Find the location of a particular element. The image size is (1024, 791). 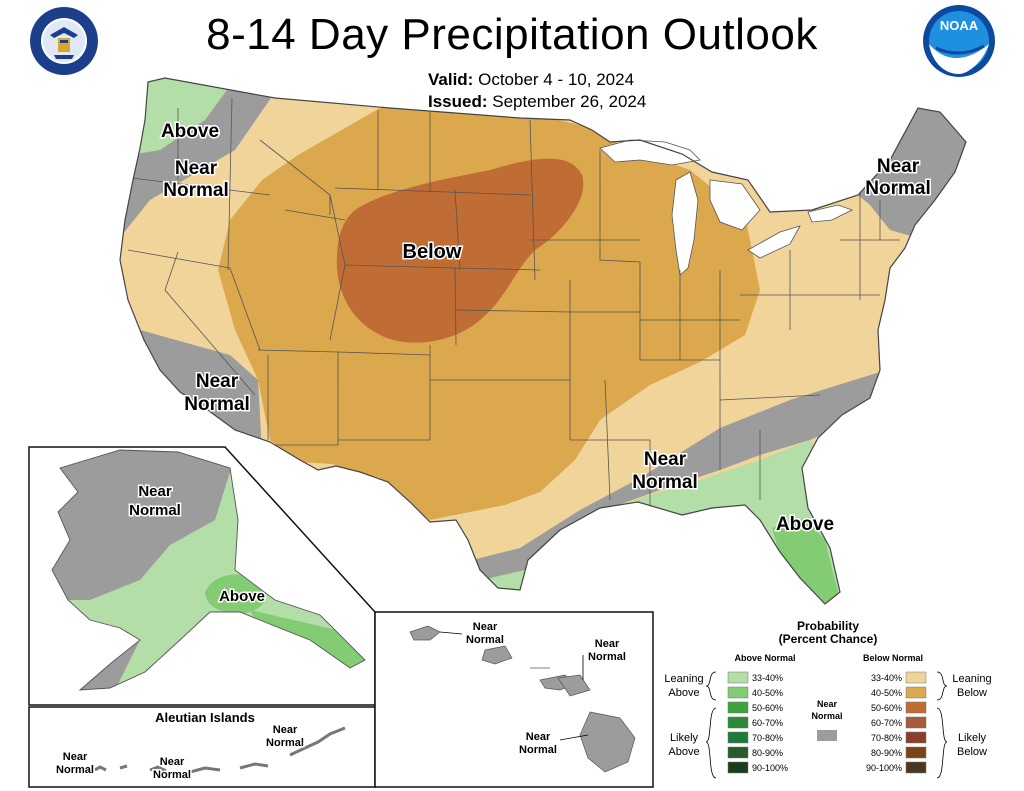

legend-below-header: Below Normal is located at coordinates (893, 658).